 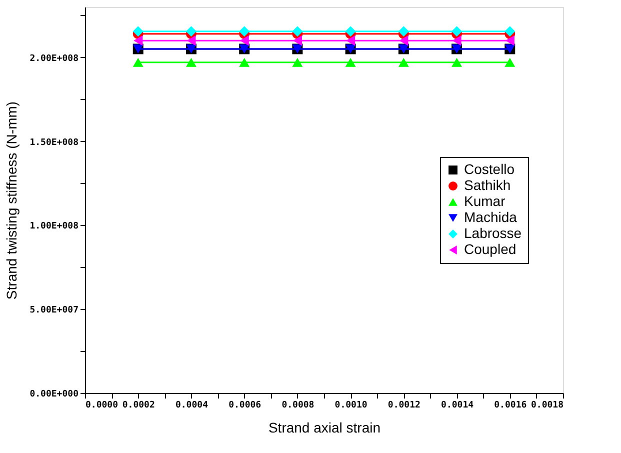 I want to click on x-tick-label: 0.0018, so click(x=547, y=405).